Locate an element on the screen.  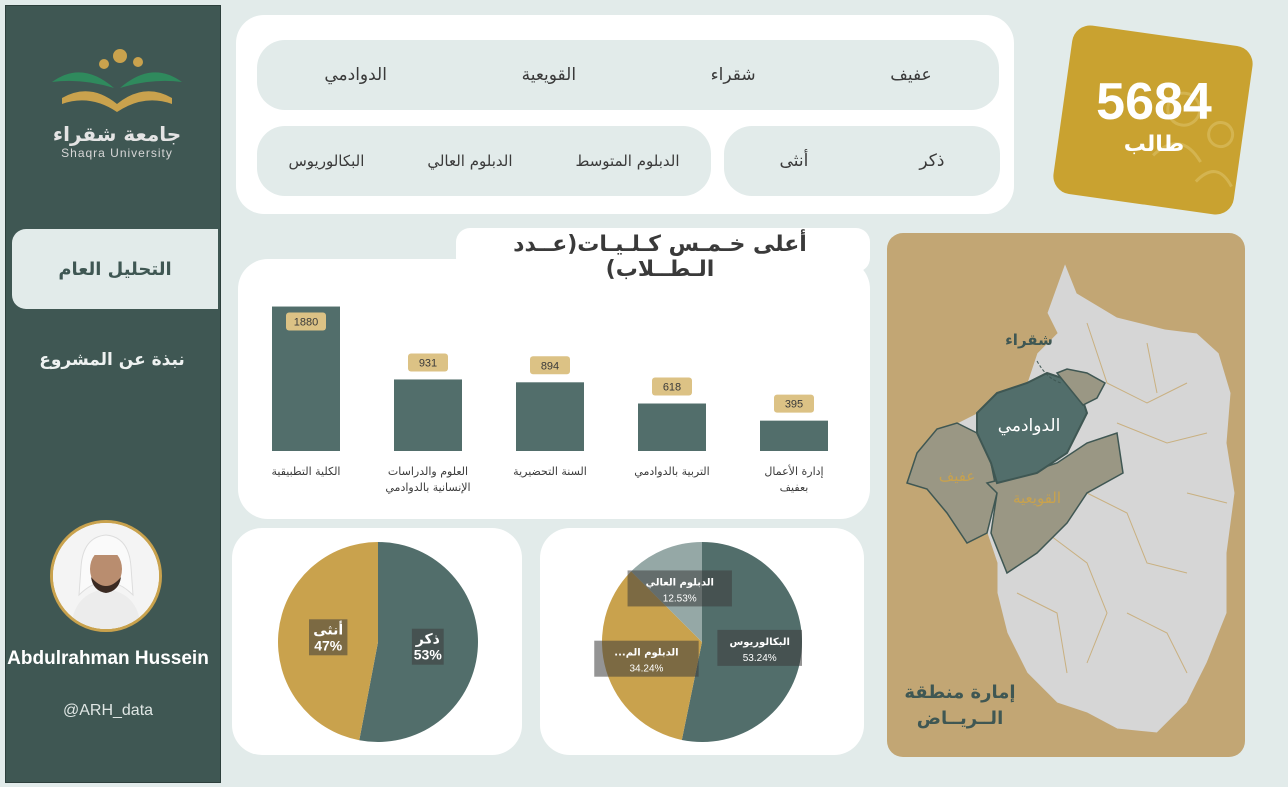
author-name: Abdulrahman Hussein is located at coordinates (108, 658).